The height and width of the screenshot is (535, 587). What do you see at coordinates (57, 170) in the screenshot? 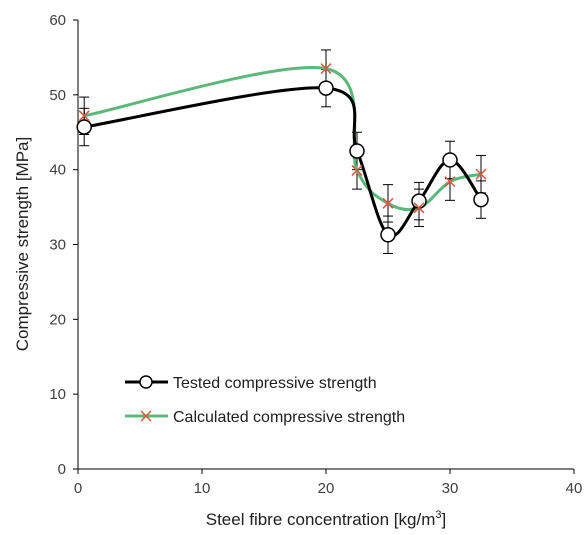
I see `y-tick-label: 40` at bounding box center [57, 170].